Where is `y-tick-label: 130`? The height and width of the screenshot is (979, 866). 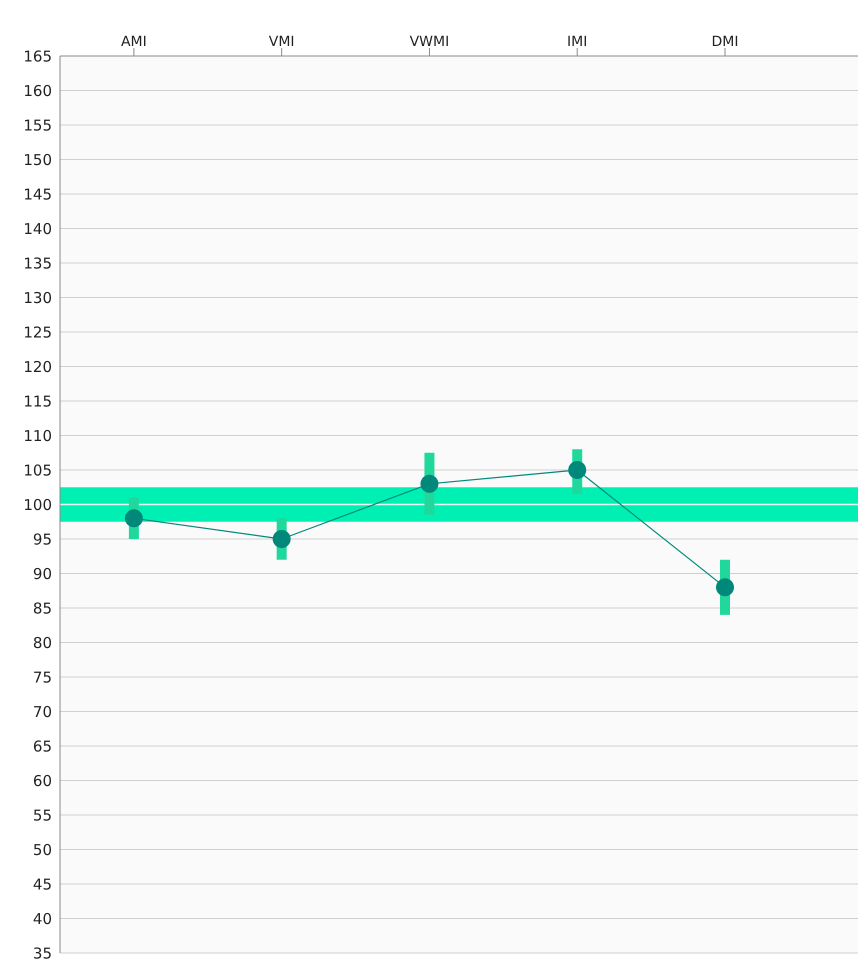
y-tick-label: 130 is located at coordinates (37, 297).